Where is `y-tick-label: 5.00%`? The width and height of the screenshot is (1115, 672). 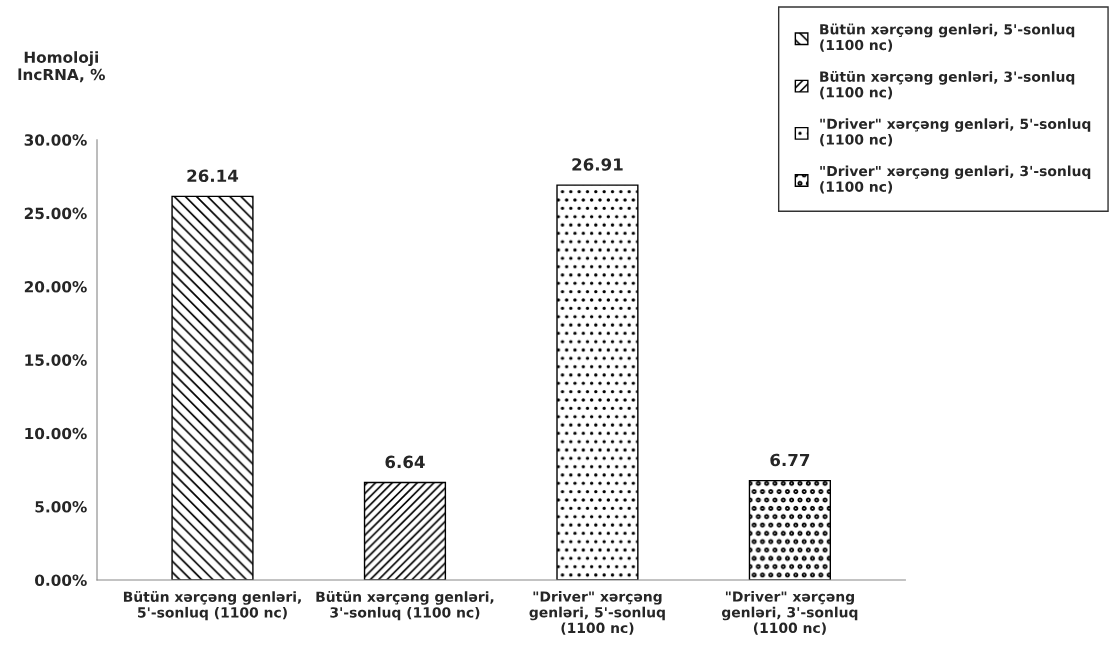
y-tick-label: 5.00% is located at coordinates (61, 507).